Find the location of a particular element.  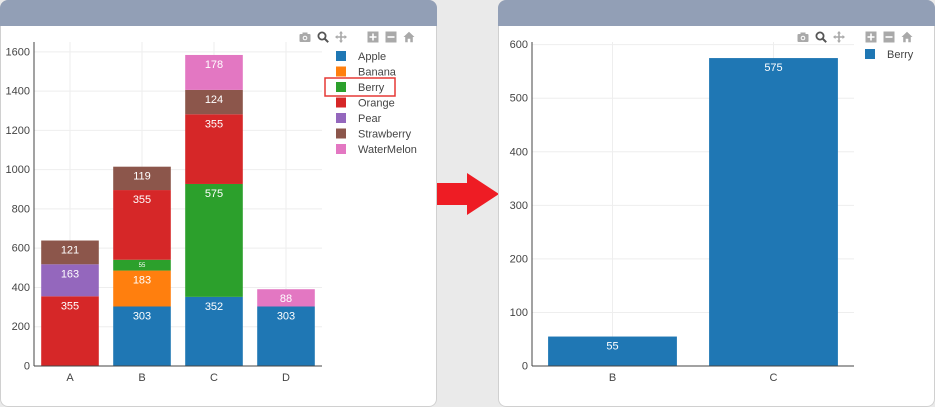

x-tick-label: D is located at coordinates (286, 378).